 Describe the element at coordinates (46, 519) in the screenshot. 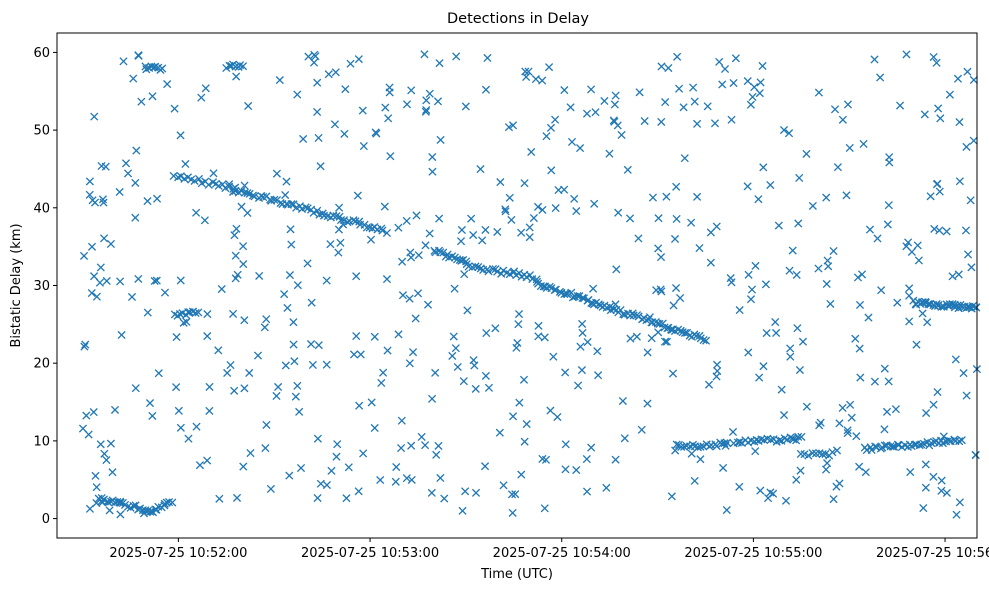

I see `y-tick-label: 0` at that location.